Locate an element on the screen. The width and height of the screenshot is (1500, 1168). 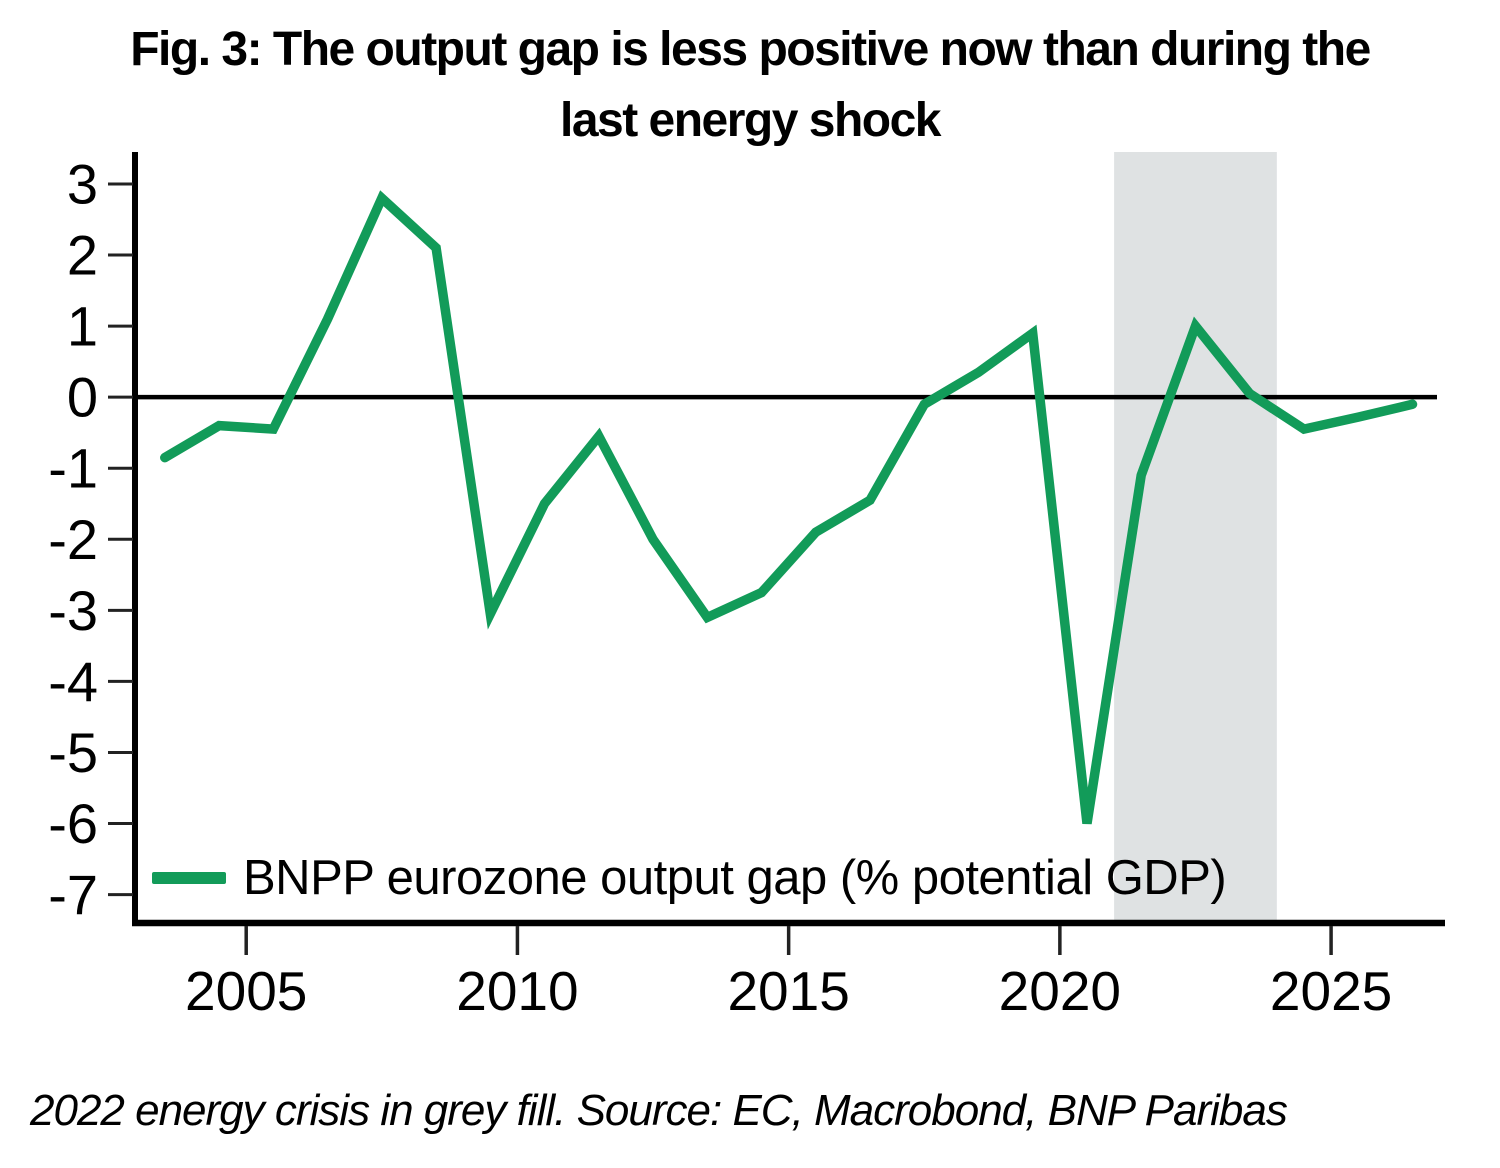
y-axis-tick-label: -3 is located at coordinates (73, 610).